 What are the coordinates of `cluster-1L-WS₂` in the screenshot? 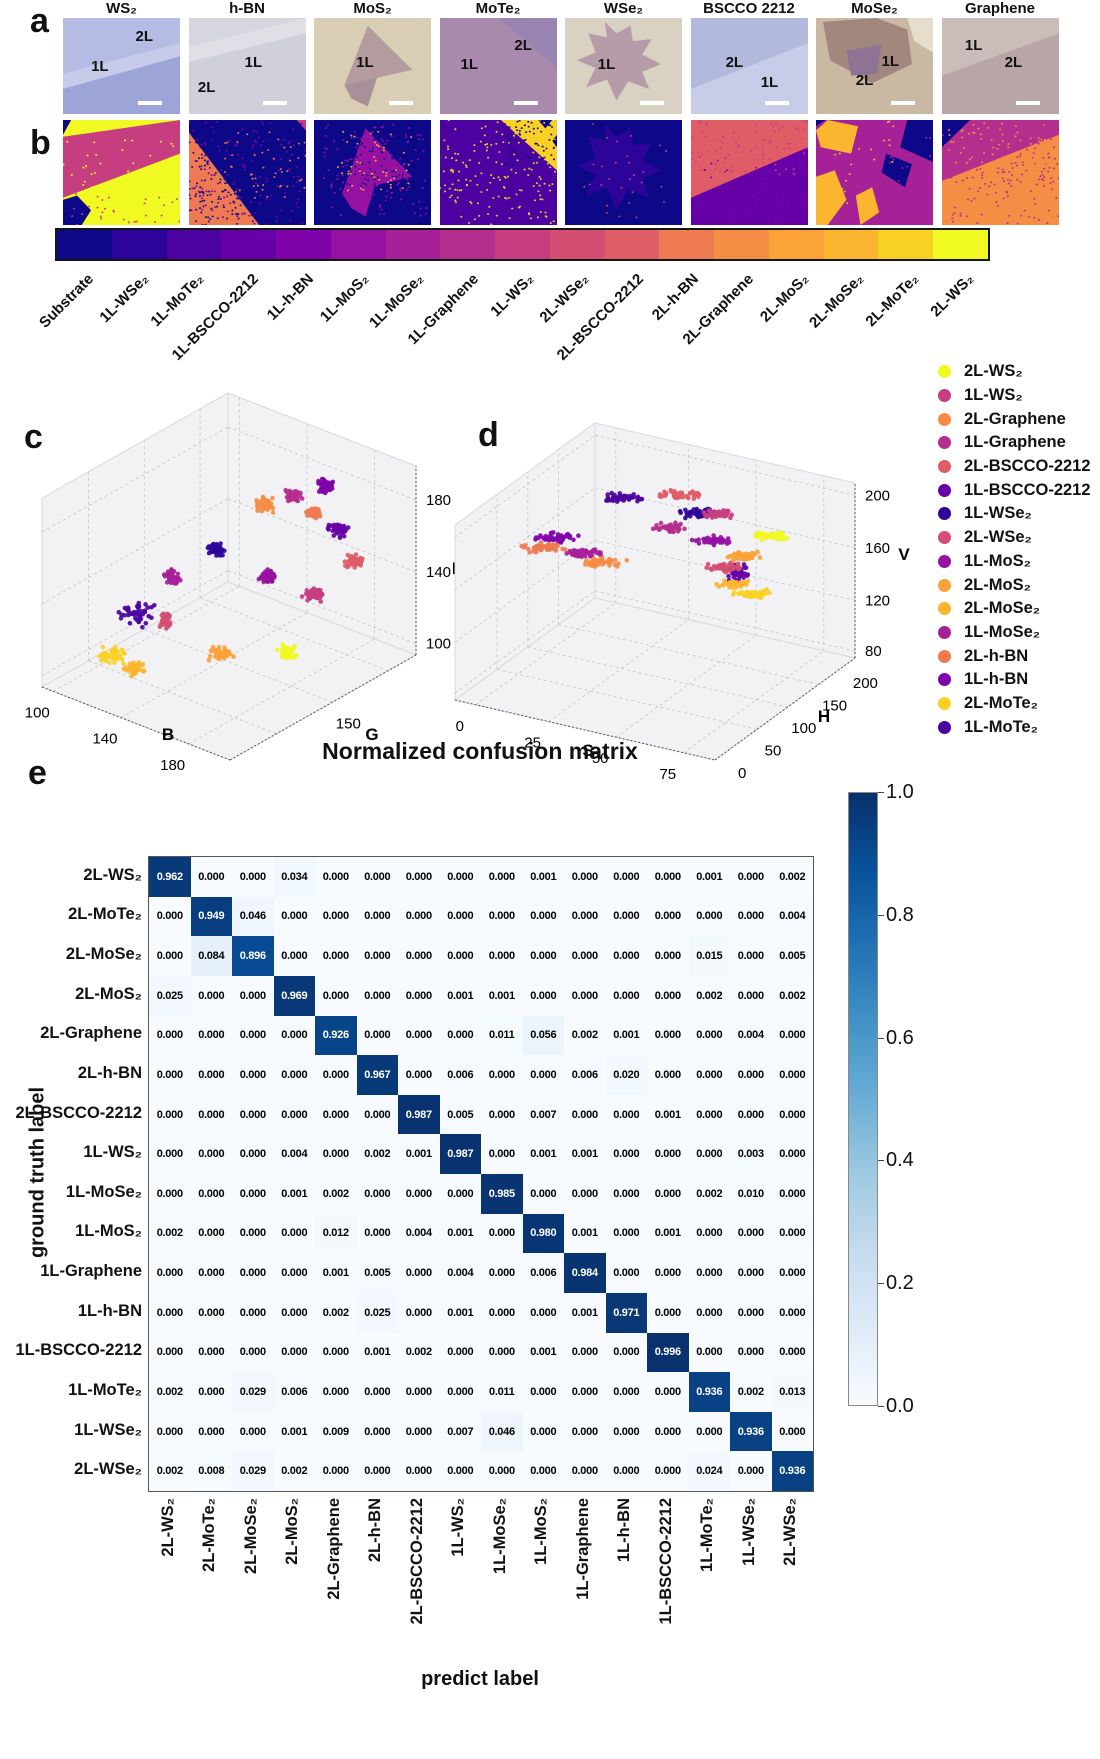 It's located at (312, 595).